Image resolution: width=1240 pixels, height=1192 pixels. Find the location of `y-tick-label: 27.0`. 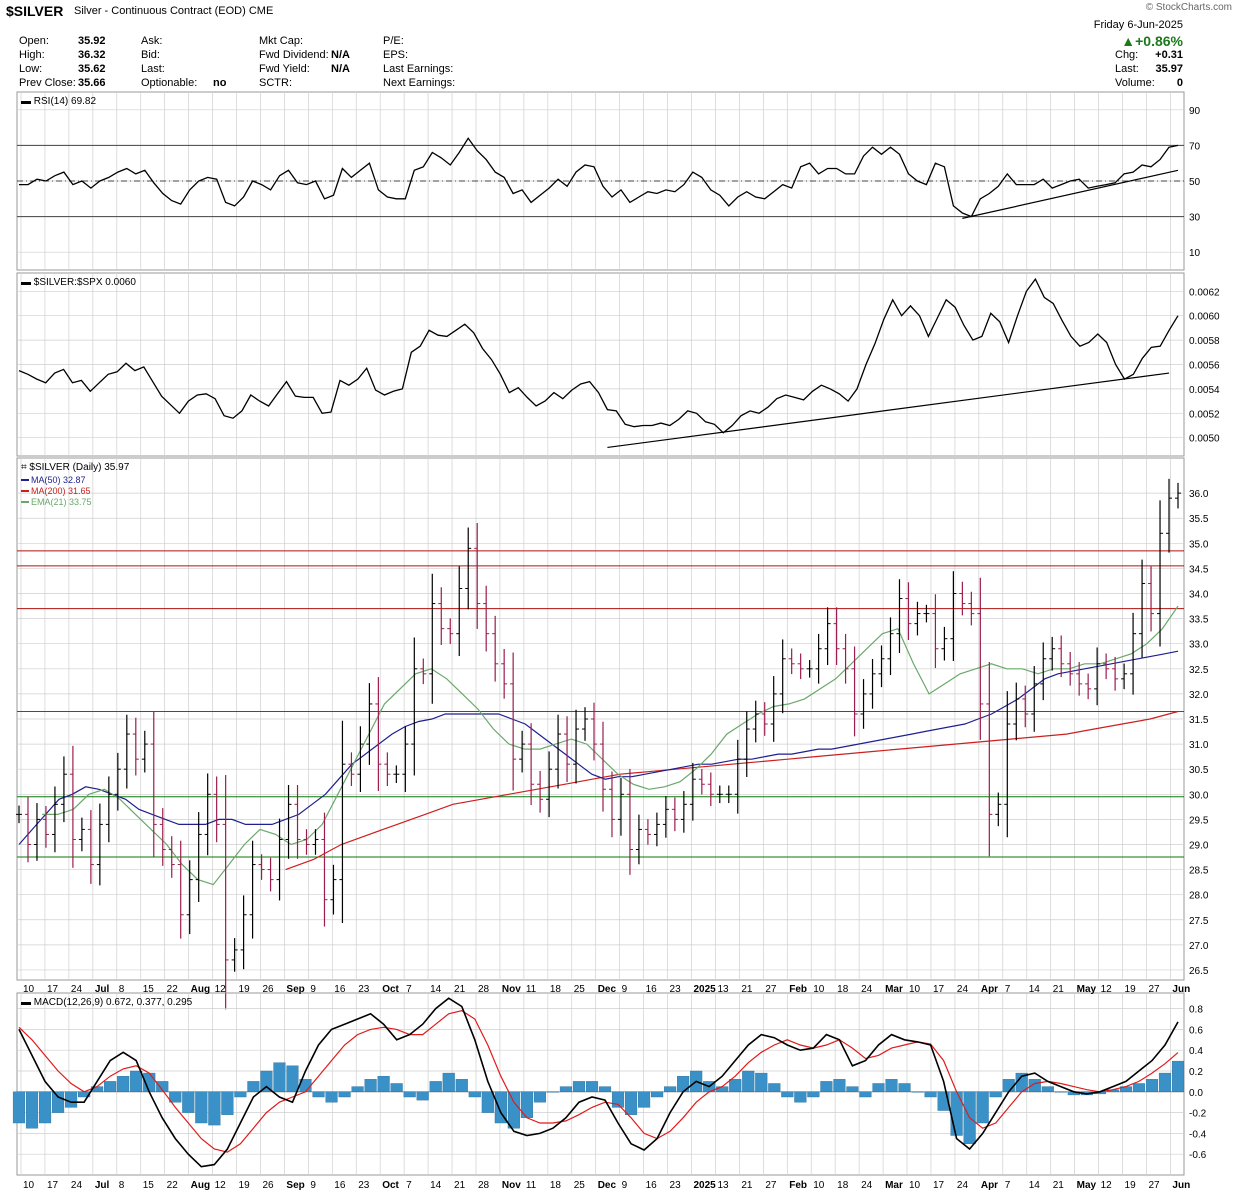

y-tick-label: 27.0 is located at coordinates (1199, 946).